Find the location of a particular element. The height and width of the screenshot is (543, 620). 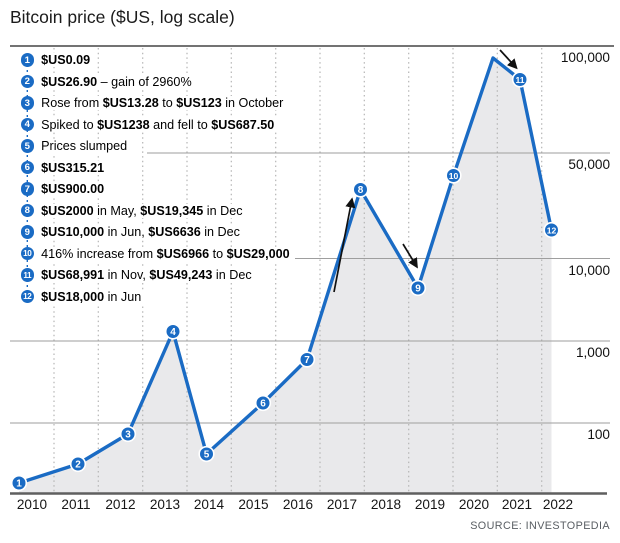

x-tick-2011: 2011 is located at coordinates (76, 504).